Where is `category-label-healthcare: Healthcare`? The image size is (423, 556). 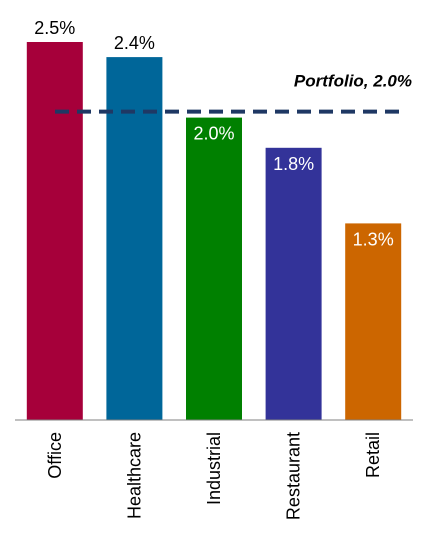
category-label-healthcare: Healthcare is located at coordinates (134, 475).